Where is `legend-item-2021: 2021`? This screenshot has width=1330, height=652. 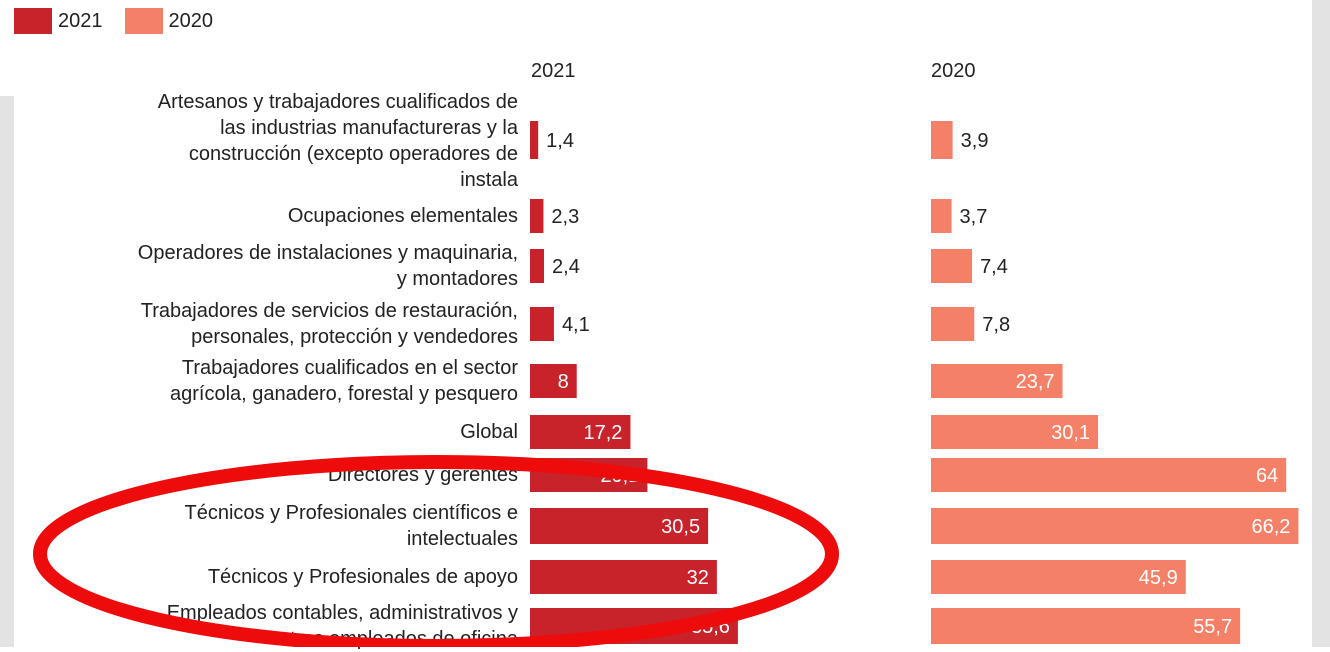
legend-item-2021: 2021 is located at coordinates (58, 21).